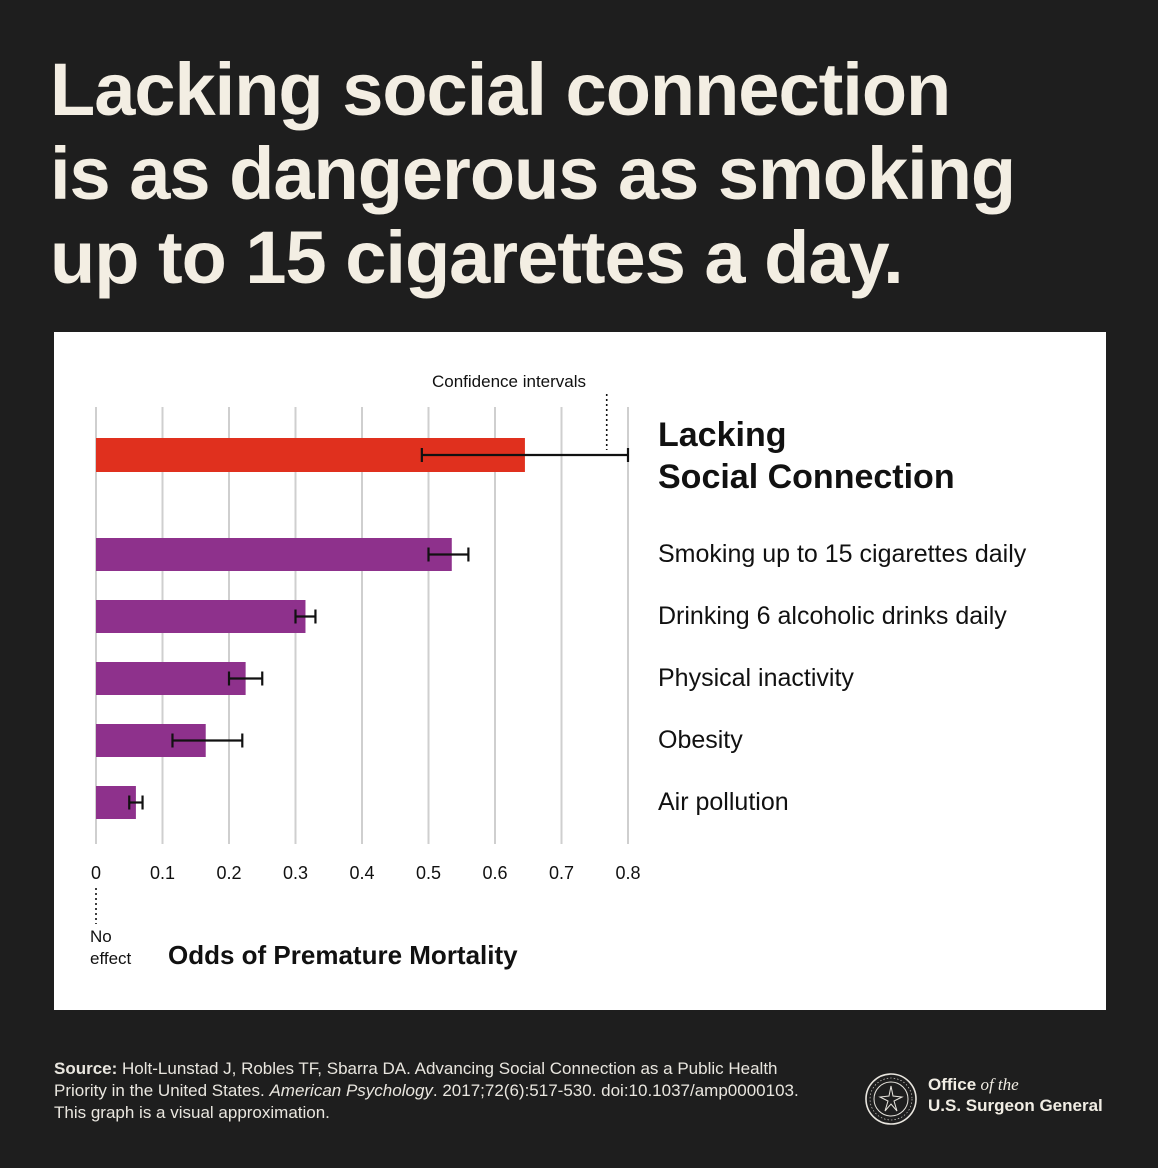 Image resolution: width=1158 pixels, height=1168 pixels. Describe the element at coordinates (494, 873) in the screenshot. I see `x-tick-label-6: 0.6` at that location.